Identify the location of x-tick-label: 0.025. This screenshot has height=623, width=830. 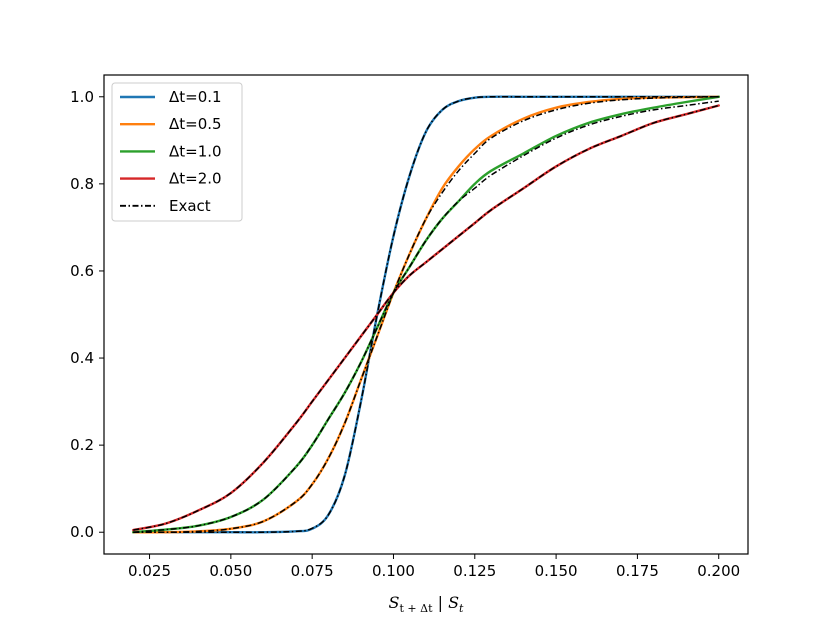
(149, 571).